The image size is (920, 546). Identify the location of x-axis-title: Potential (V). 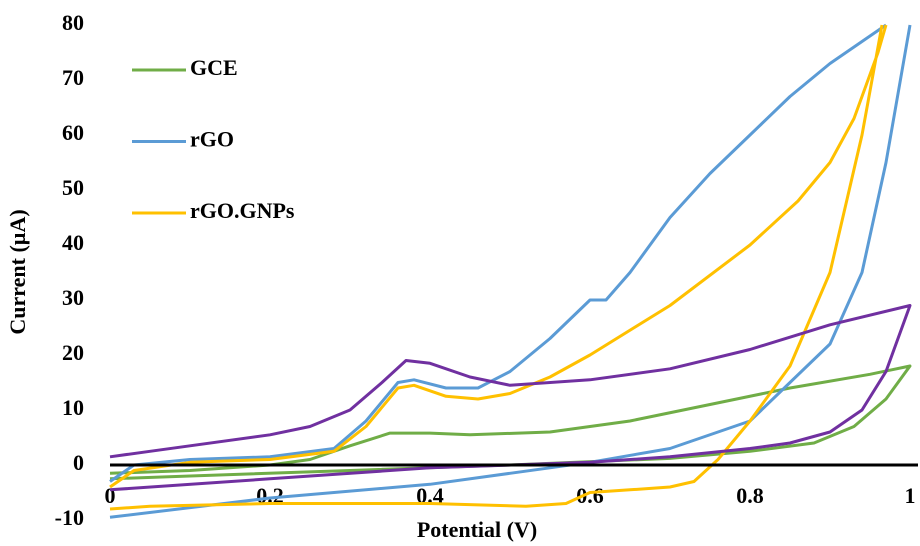
(477, 529).